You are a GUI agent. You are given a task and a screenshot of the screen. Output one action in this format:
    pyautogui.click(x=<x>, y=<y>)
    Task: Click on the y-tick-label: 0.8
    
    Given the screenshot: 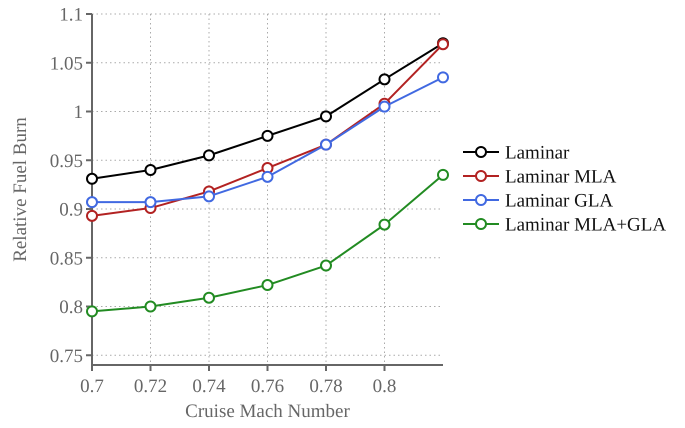 What is the action you would take?
    pyautogui.click(x=71, y=307)
    